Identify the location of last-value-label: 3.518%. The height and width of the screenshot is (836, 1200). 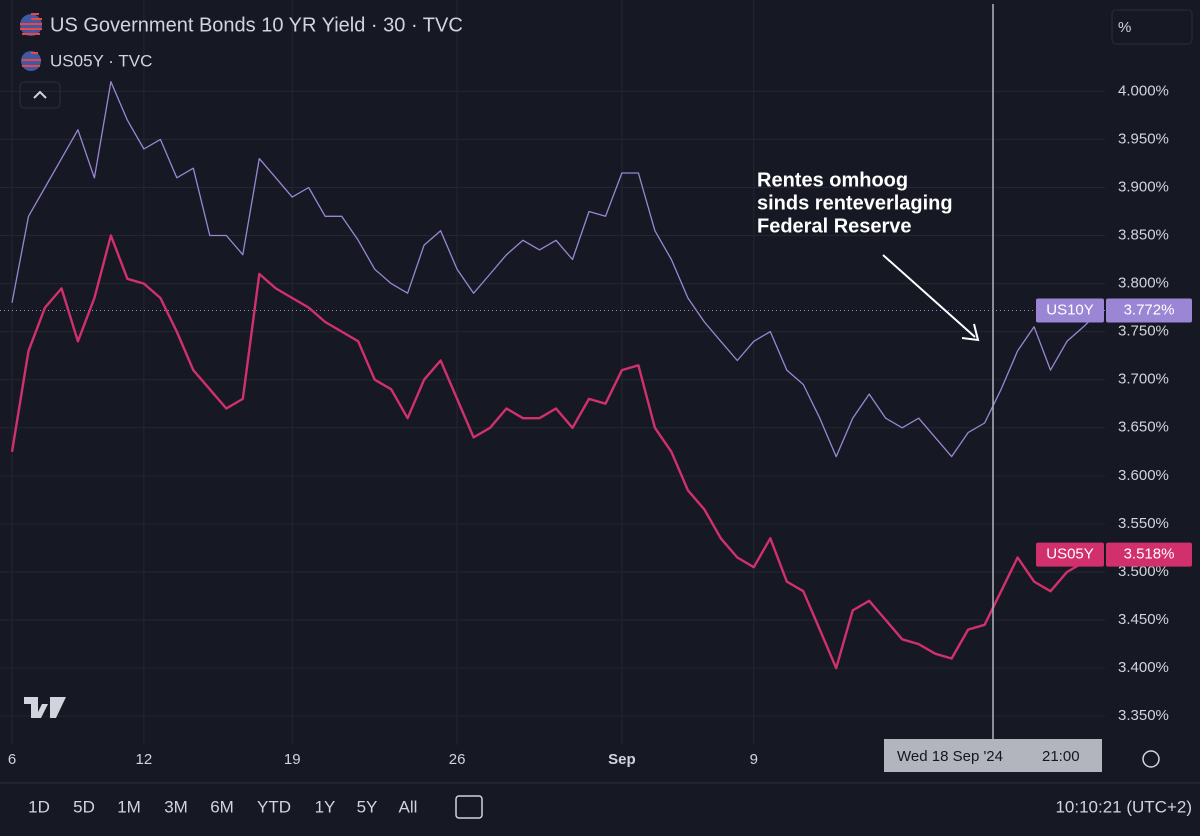
(1149, 554).